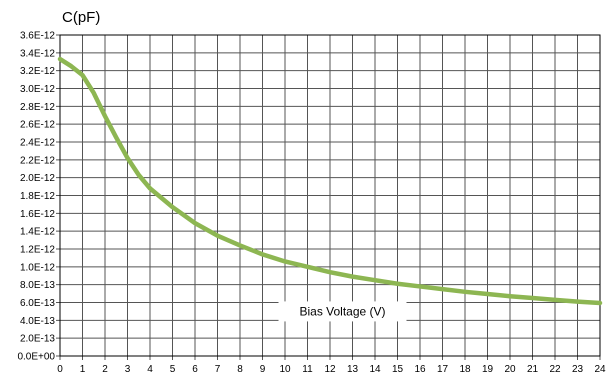  Describe the element at coordinates (195, 369) in the screenshot. I see `x-tick-label: 6` at that location.